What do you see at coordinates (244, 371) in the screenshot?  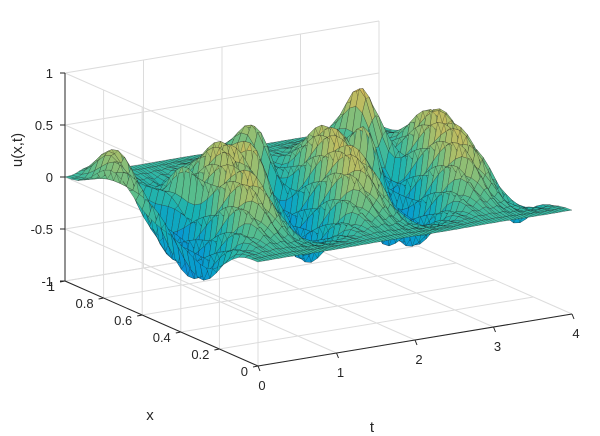 I see `x-tick-label: 0` at bounding box center [244, 371].